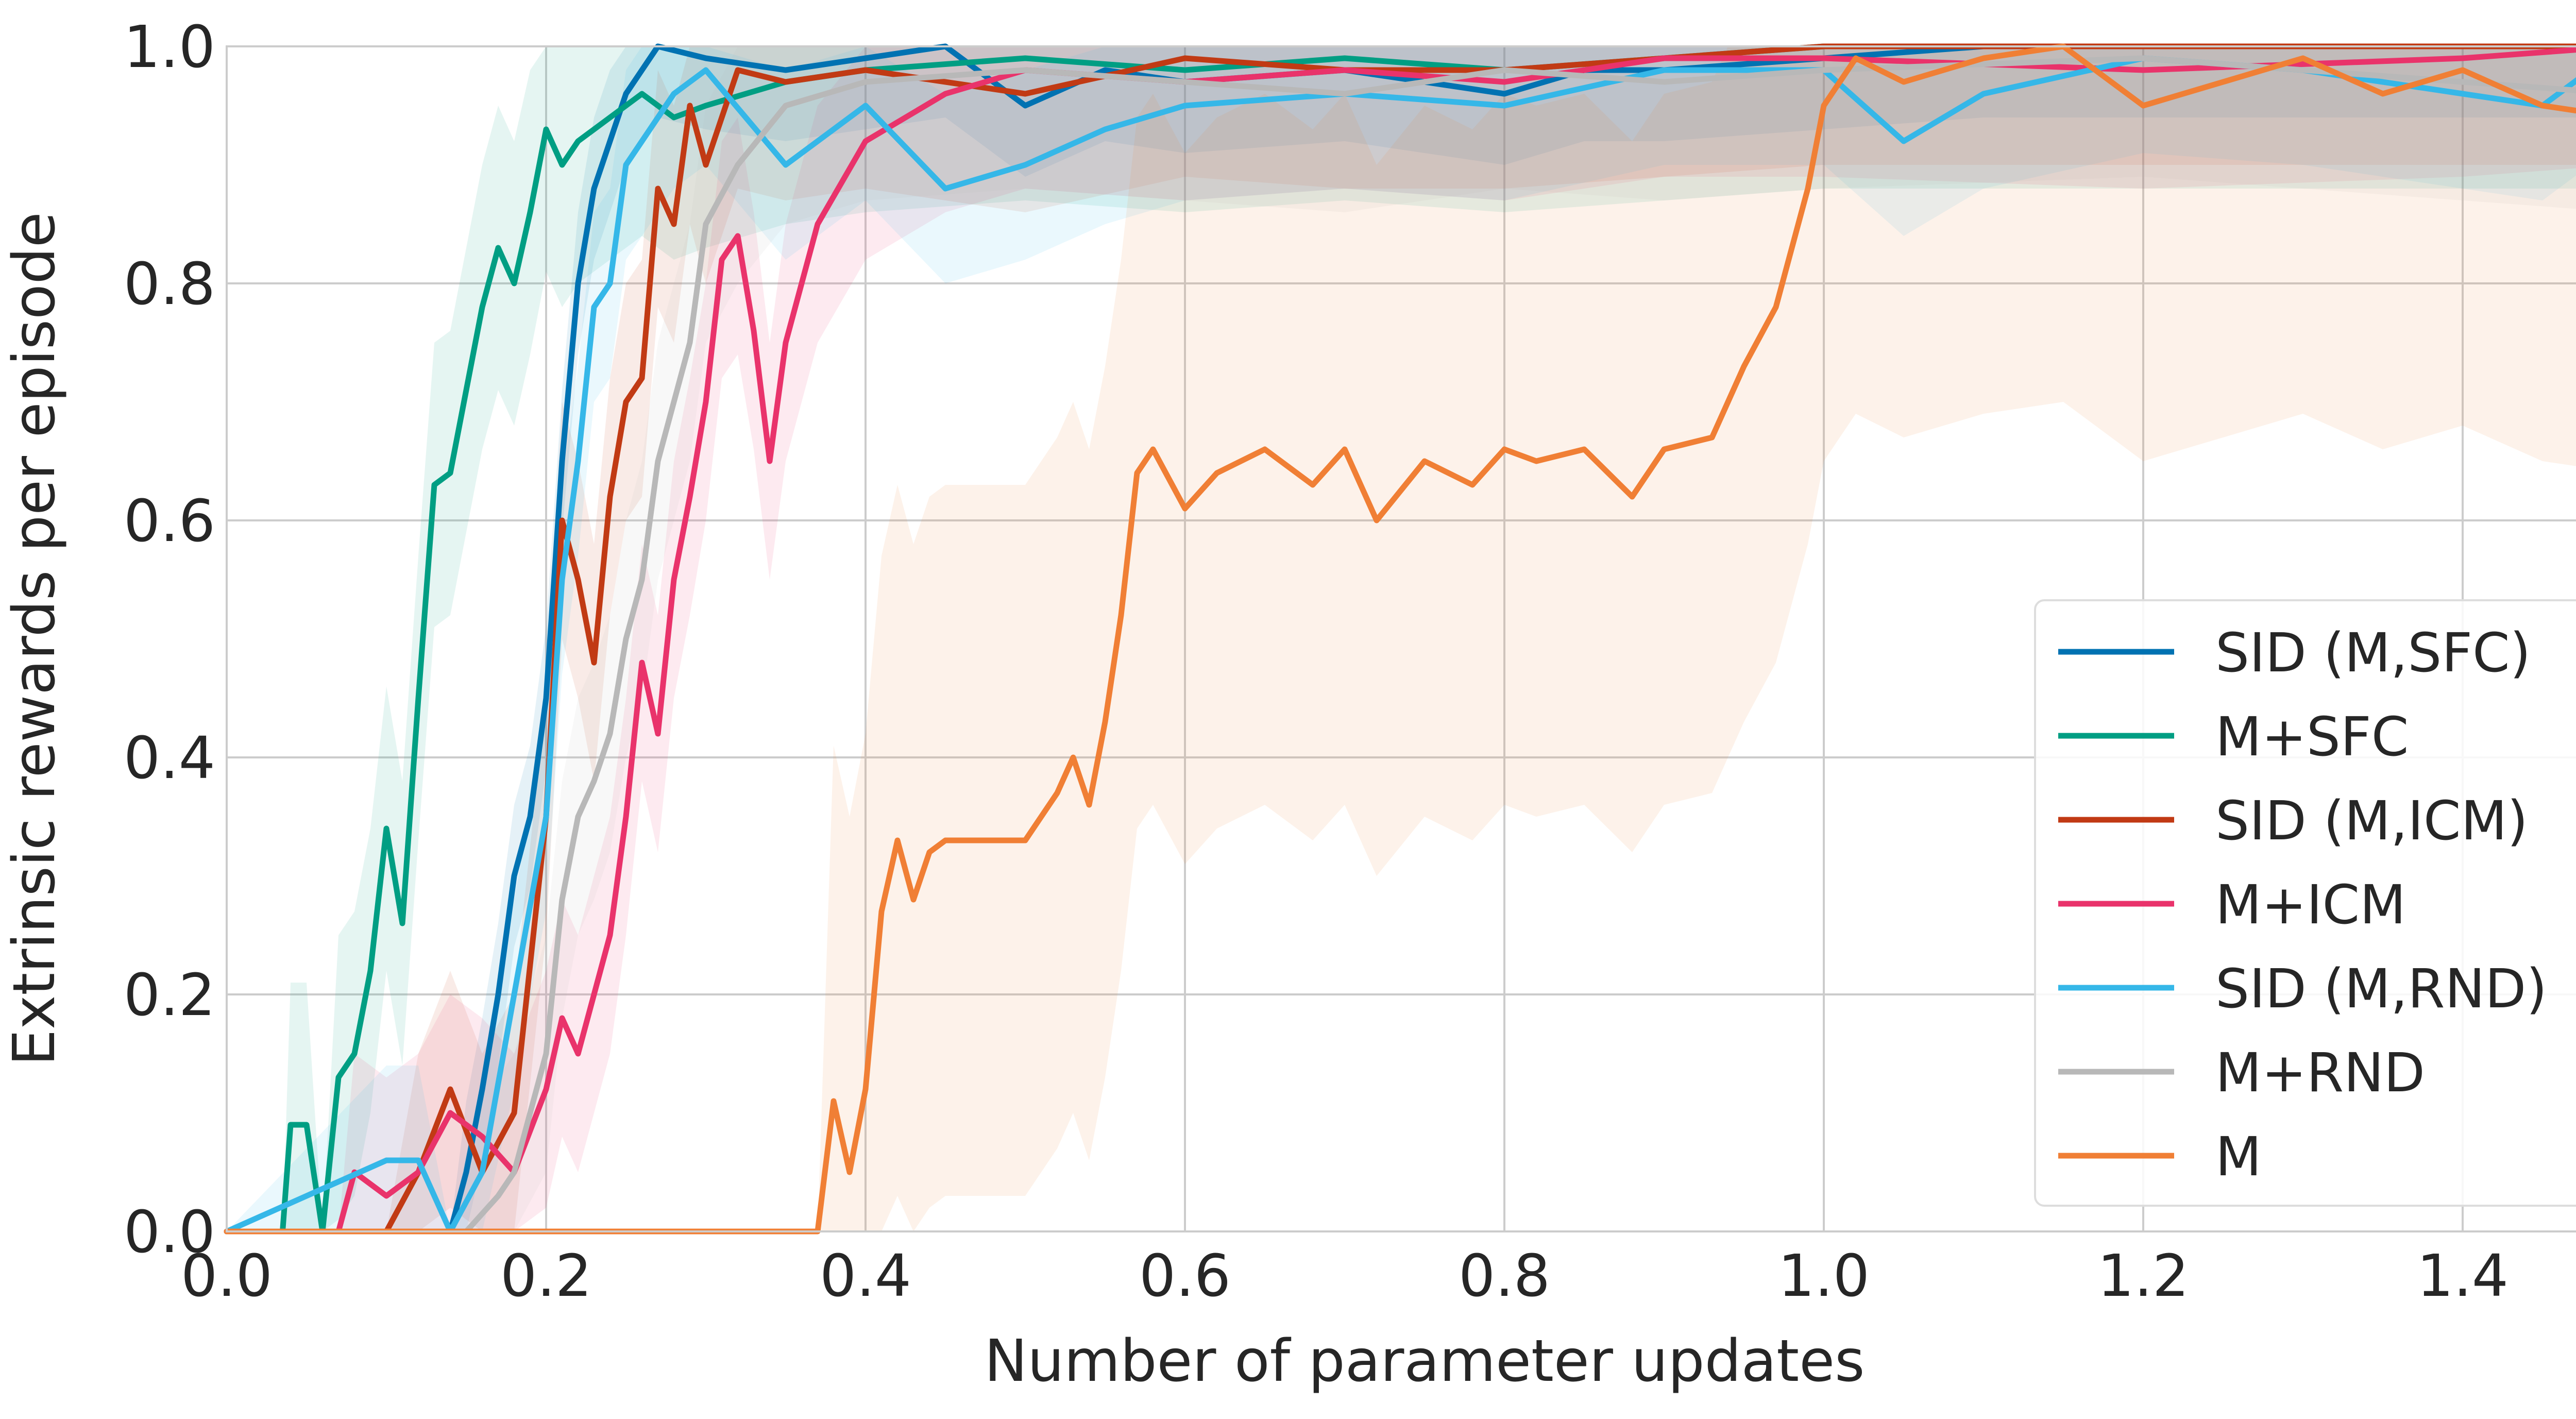 This screenshot has width=2576, height=1419. Describe the element at coordinates (2143, 1276) in the screenshot. I see `x-tick-label-6: 1.2` at that location.